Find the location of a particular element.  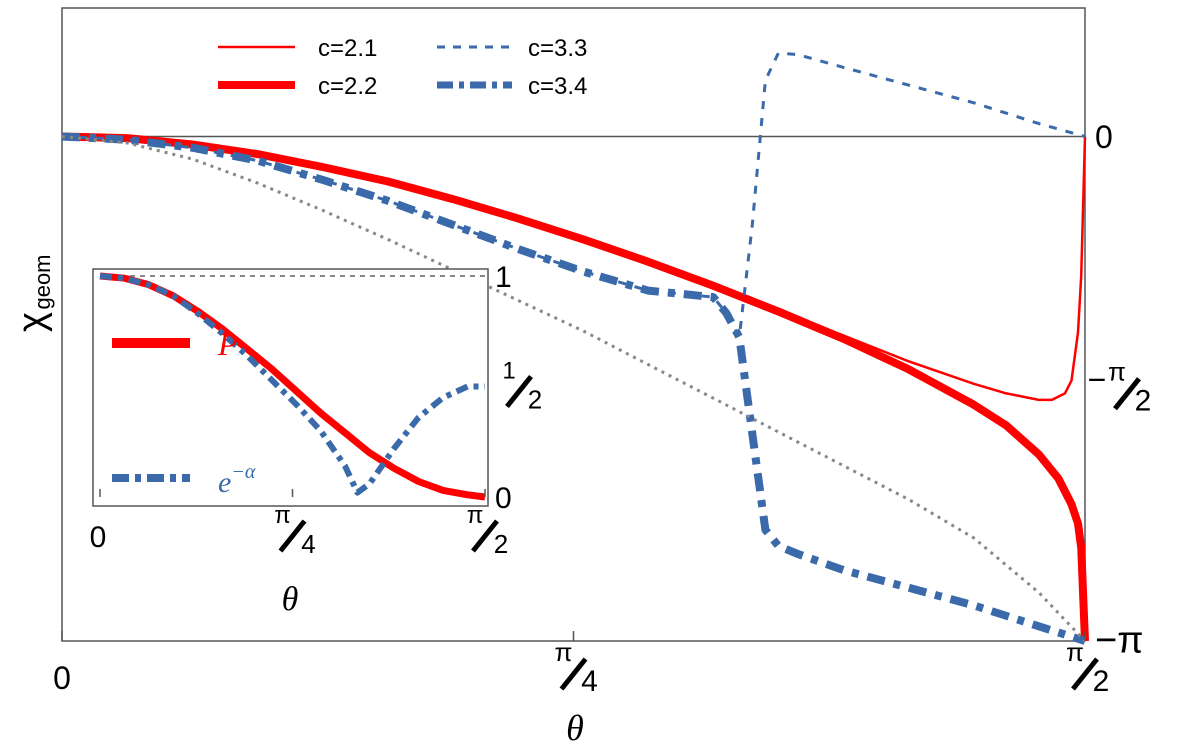

main-y-axis-label-sub: geom is located at coordinates (42, 281).